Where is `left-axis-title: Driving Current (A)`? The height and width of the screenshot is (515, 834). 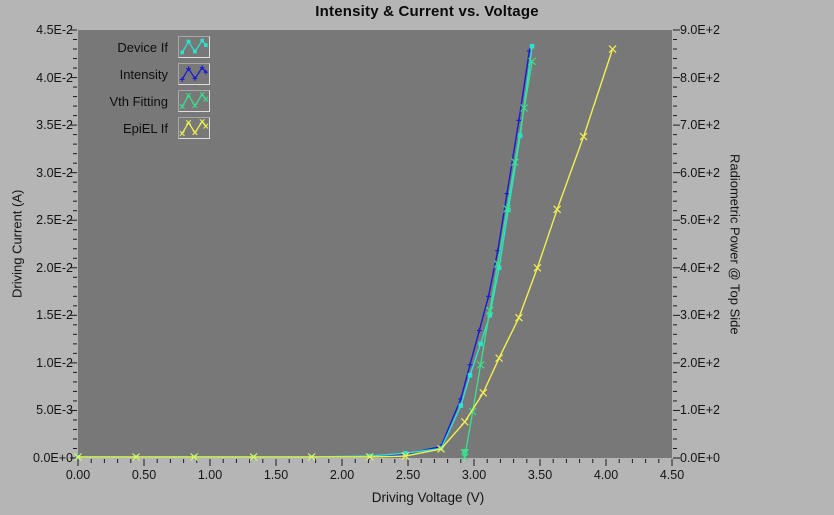 left-axis-title: Driving Current (A) is located at coordinates (17, 244).